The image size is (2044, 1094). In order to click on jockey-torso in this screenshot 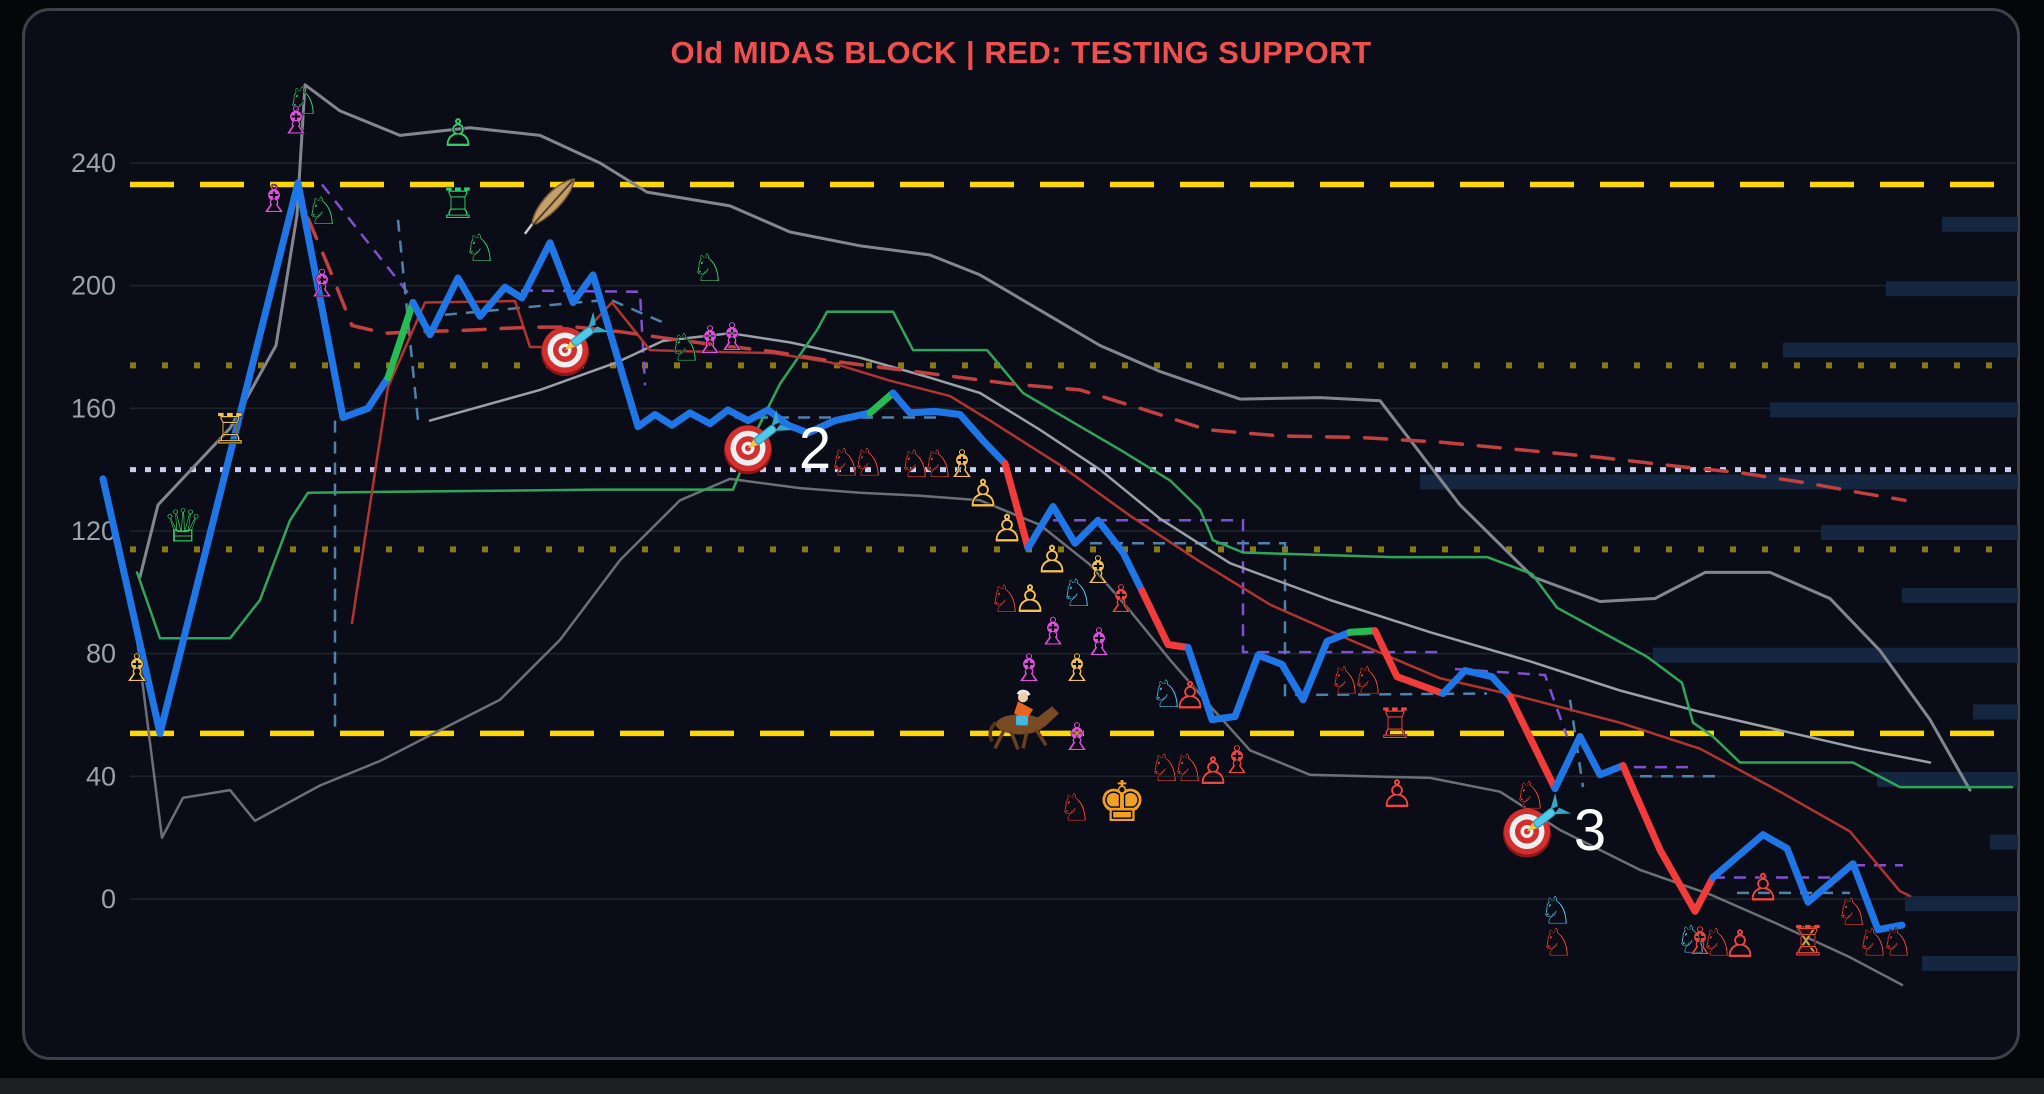, I will do `click(1023, 710)`.